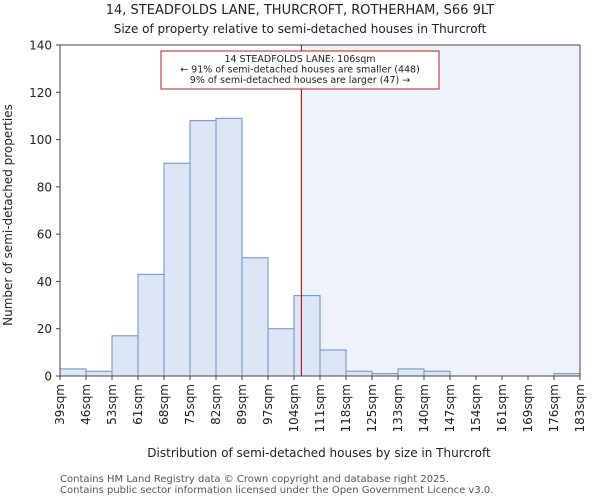 Image resolution: width=600 pixels, height=500 pixels. What do you see at coordinates (44, 187) in the screenshot?
I see `y-tick-label-80: 80` at bounding box center [44, 187].